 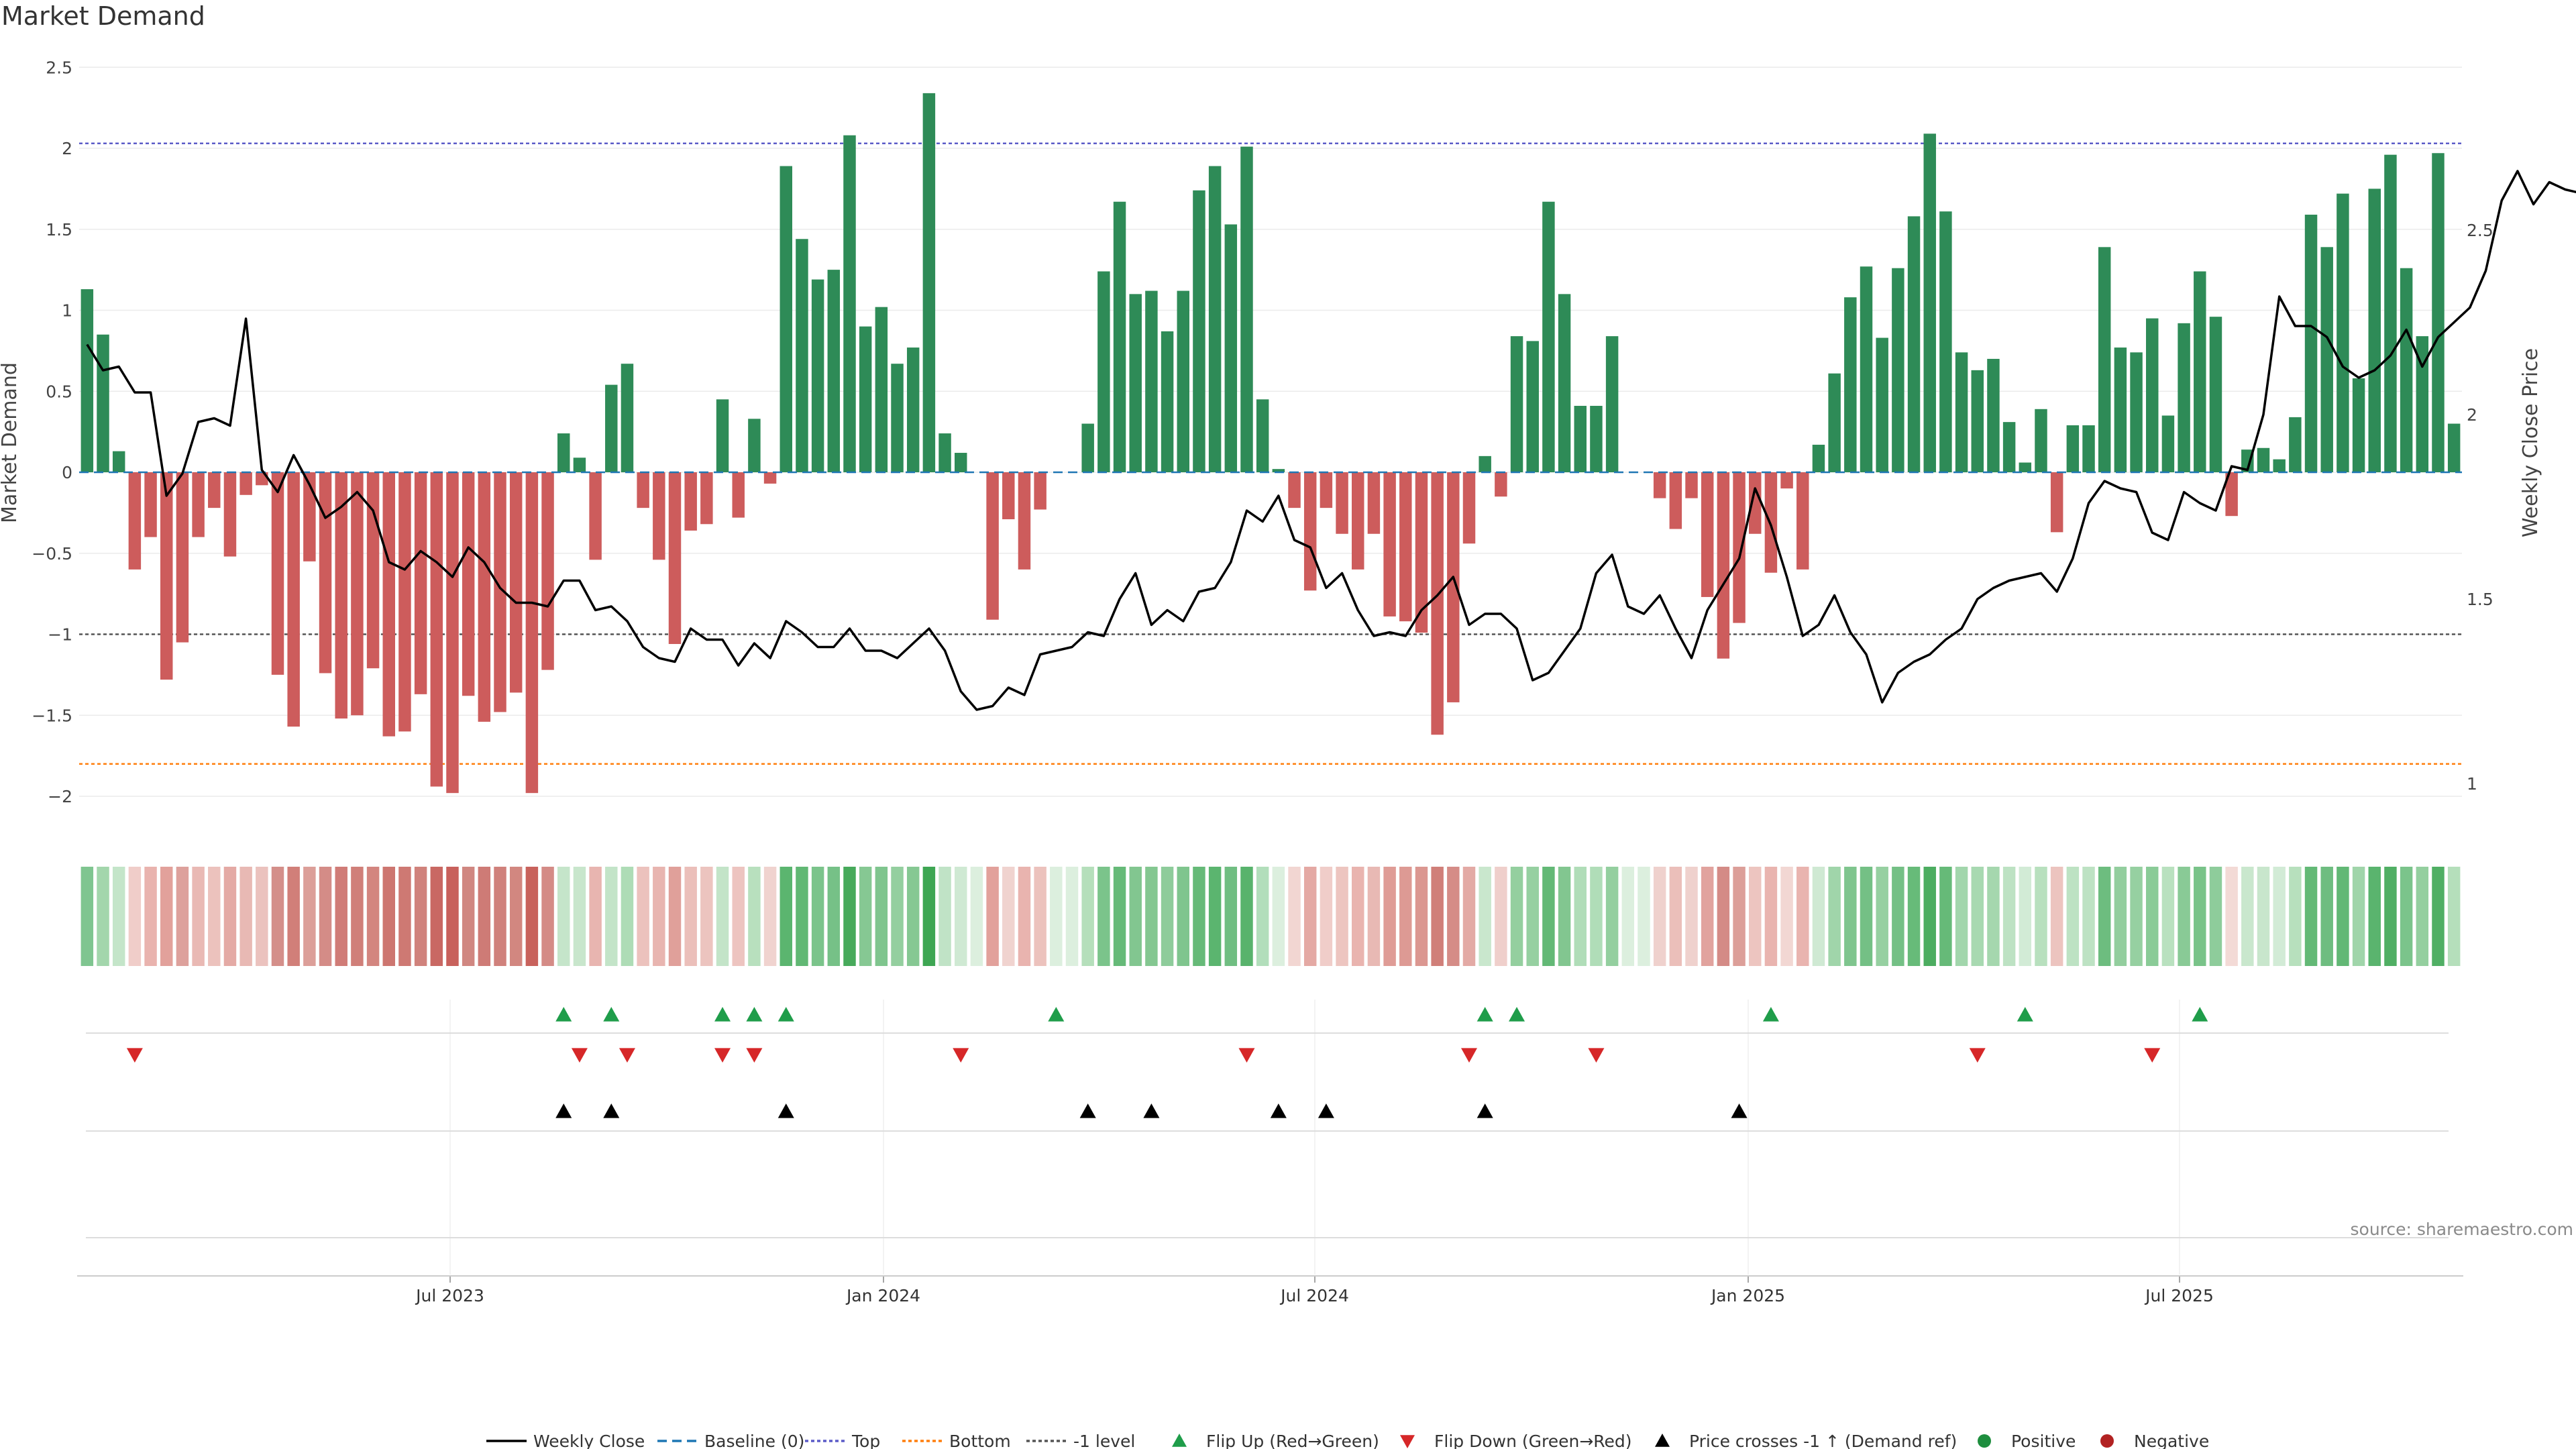 What do you see at coordinates (2472, 415) in the screenshot?
I see `y-right-tick-label: 2` at bounding box center [2472, 415].